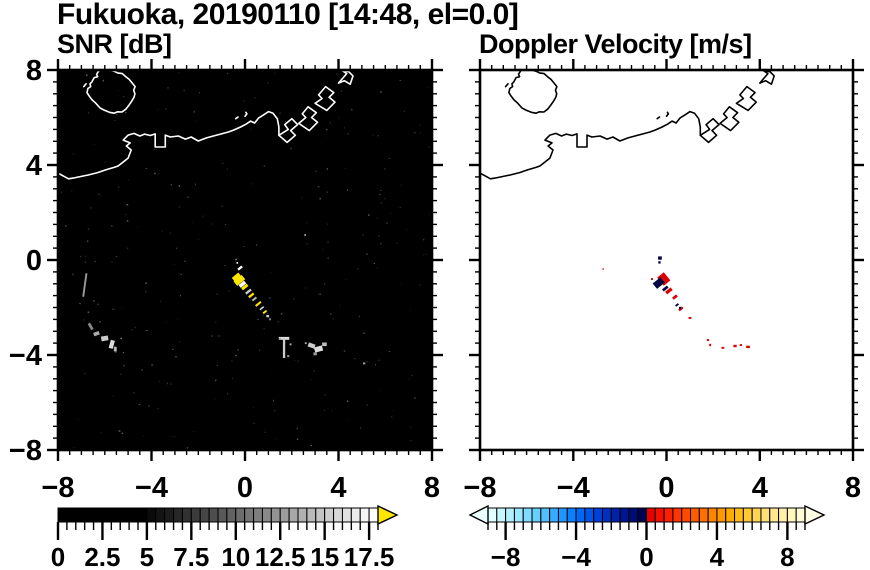  Describe the element at coordinates (369, 556) in the screenshot. I see `snr-colorbar-label: 17.5` at that location.